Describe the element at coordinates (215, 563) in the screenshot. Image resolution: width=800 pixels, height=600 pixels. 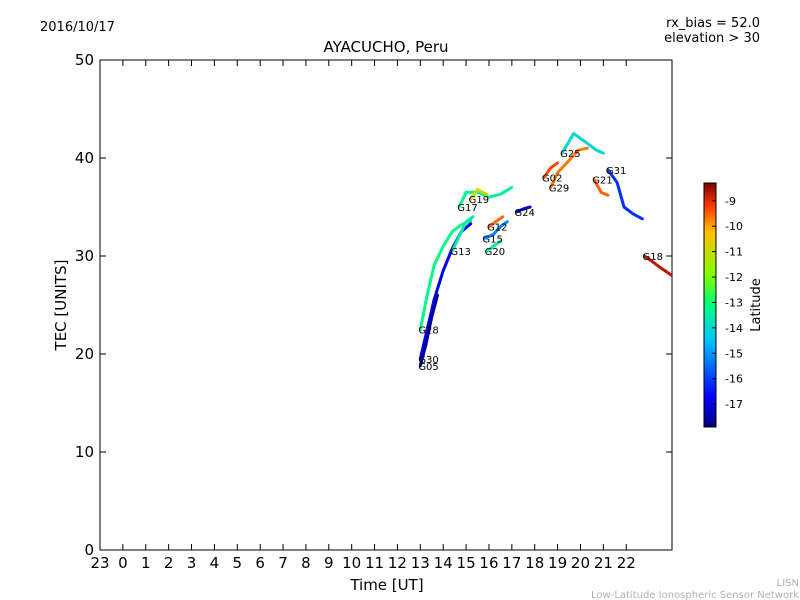
I see `x-tick-label: 4` at that location.